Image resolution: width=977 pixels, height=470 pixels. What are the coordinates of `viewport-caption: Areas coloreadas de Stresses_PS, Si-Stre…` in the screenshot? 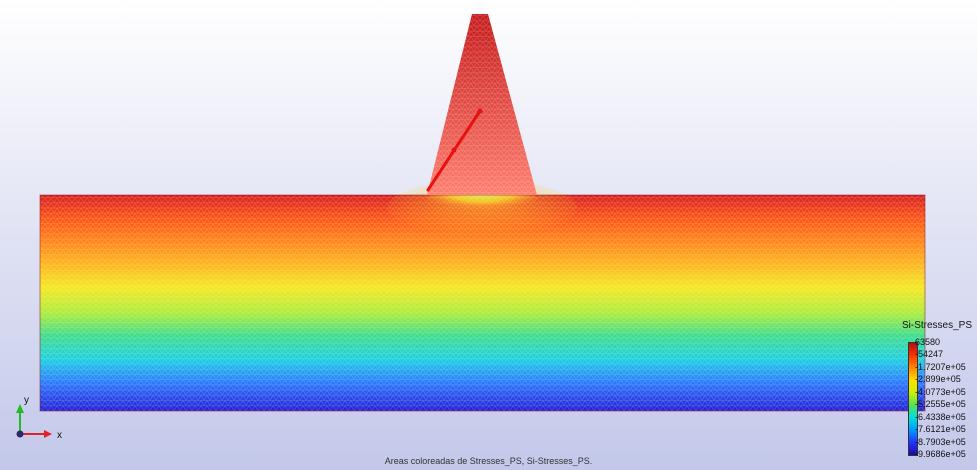 It's located at (488, 461).